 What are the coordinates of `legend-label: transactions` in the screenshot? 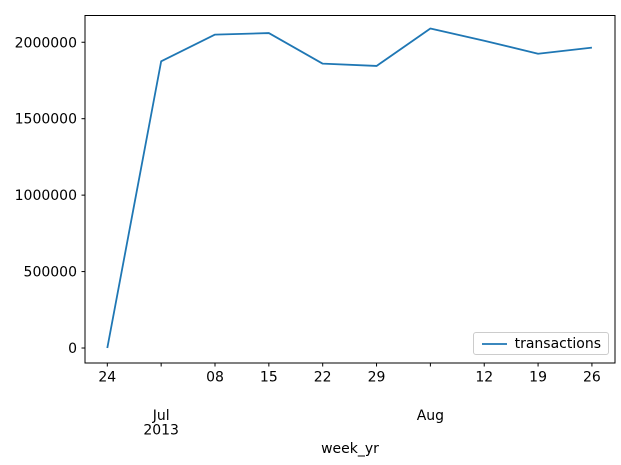 It's located at (557, 343).